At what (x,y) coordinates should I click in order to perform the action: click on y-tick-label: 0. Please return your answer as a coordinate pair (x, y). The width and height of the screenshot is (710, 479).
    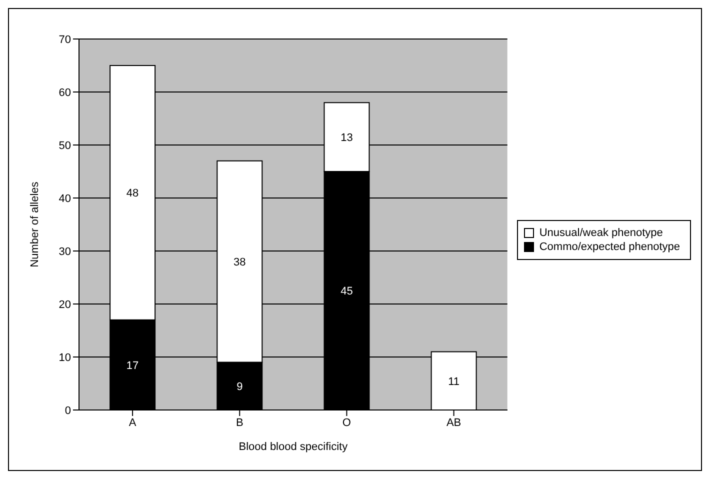
    Looking at the image, I should click on (67, 410).